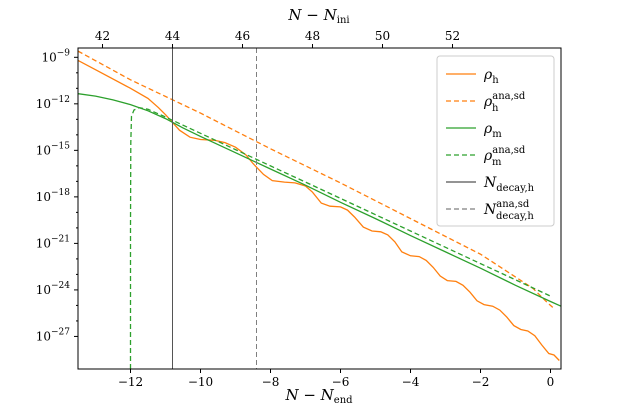 This screenshot has width=623, height=415. I want to click on legend-label: ρana,sd h, so click(504, 102).